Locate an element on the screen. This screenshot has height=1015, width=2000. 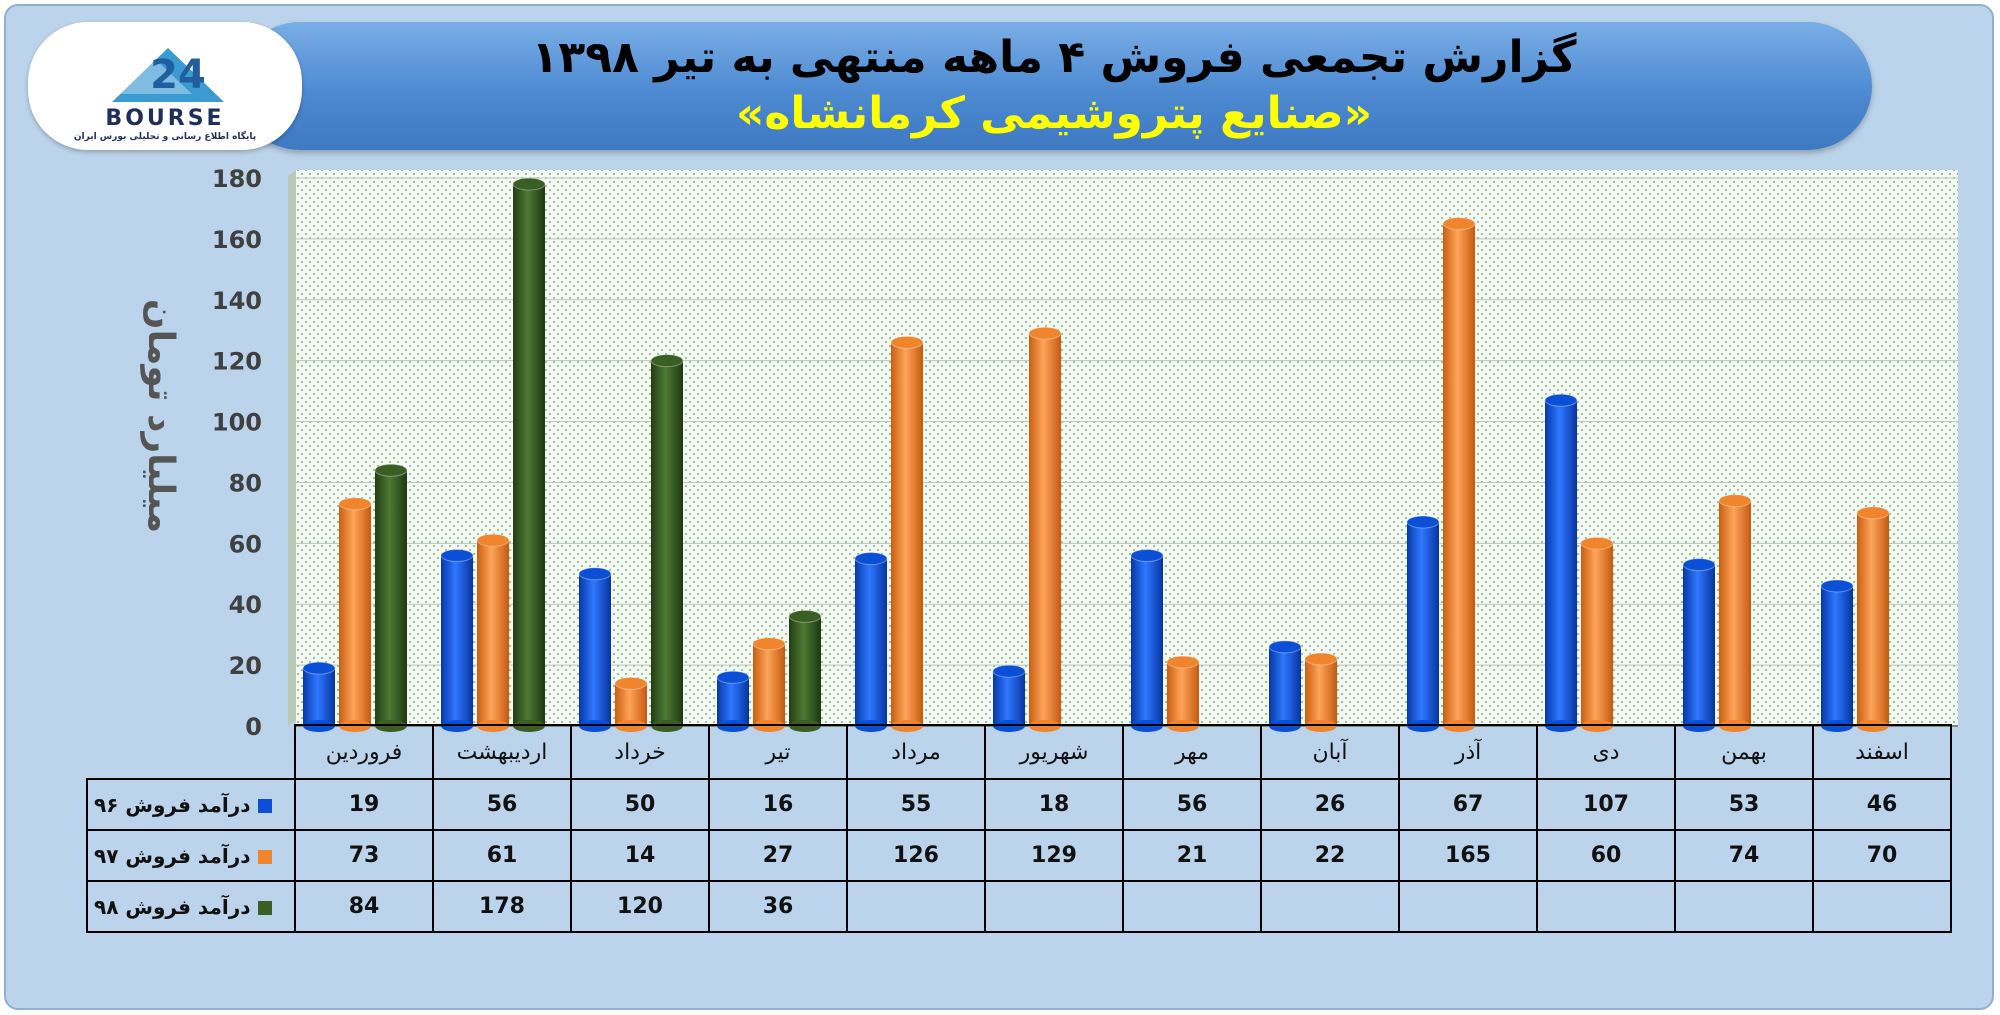
legend-label: درآمد فروش ۹۸ is located at coordinates (172, 906).